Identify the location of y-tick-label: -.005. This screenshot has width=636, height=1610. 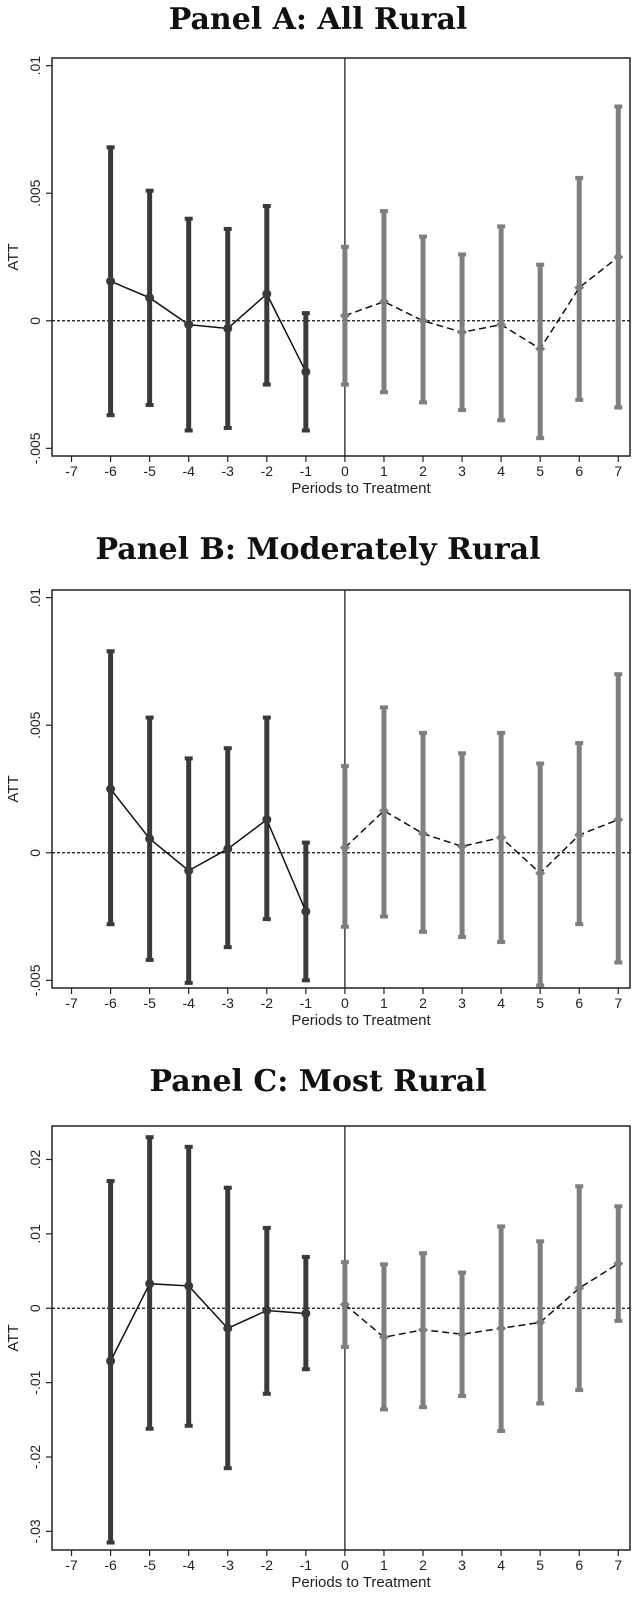
(35, 980).